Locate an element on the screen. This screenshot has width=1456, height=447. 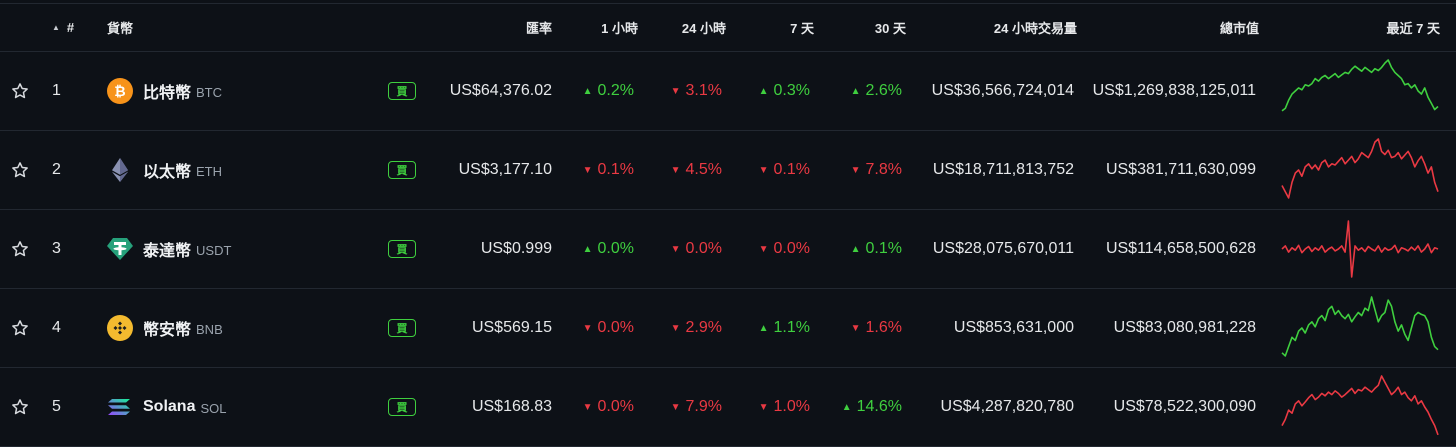
change-30d-value: 1.6% is located at coordinates (883, 327).